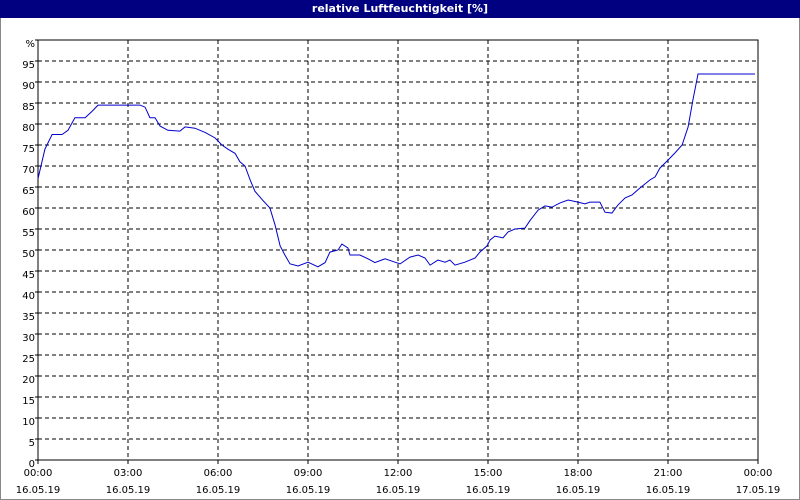  What do you see at coordinates (28, 422) in the screenshot?
I see `y-tick-label: 10` at bounding box center [28, 422].